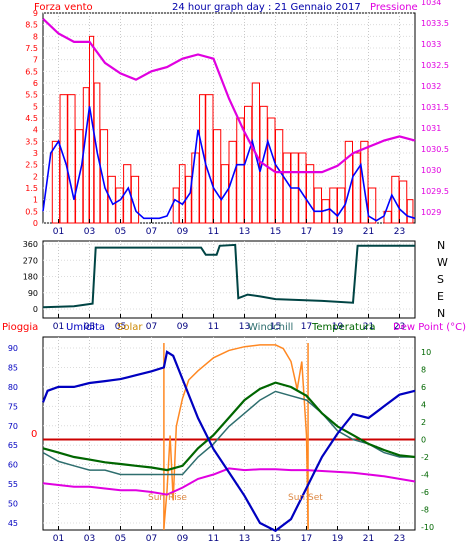 The height and width of the screenshot is (559, 466). What do you see at coordinates (435, 149) in the screenshot?
I see `pressure-tick-label: 1030.5` at bounding box center [435, 149].